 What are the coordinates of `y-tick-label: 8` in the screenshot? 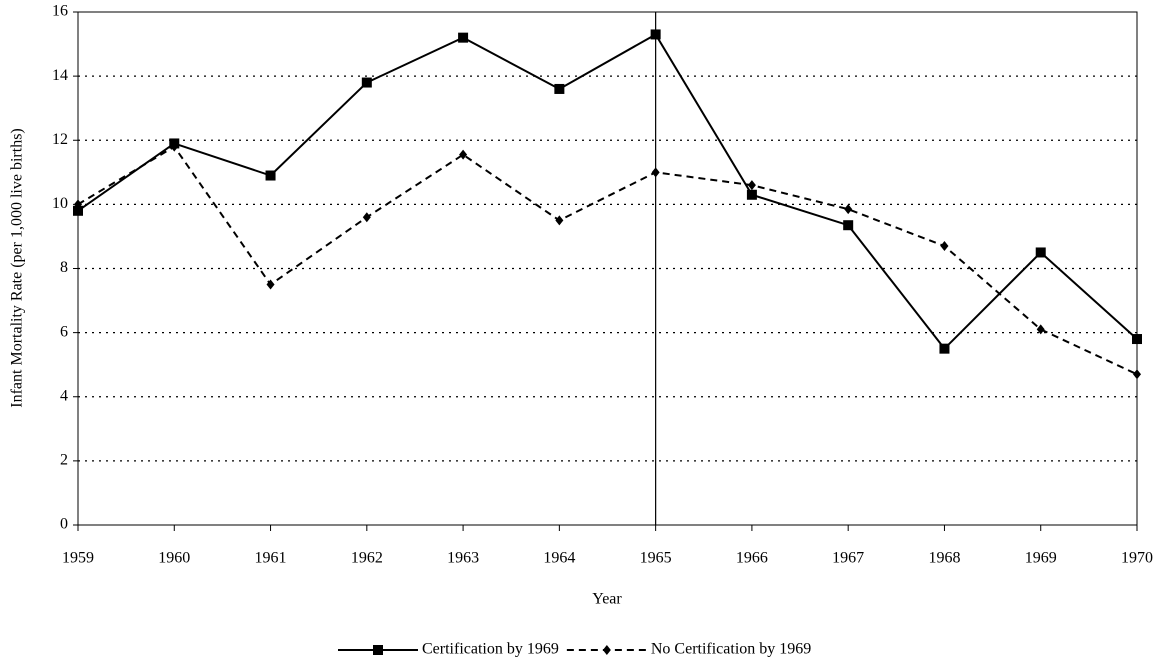 It's located at (64, 267).